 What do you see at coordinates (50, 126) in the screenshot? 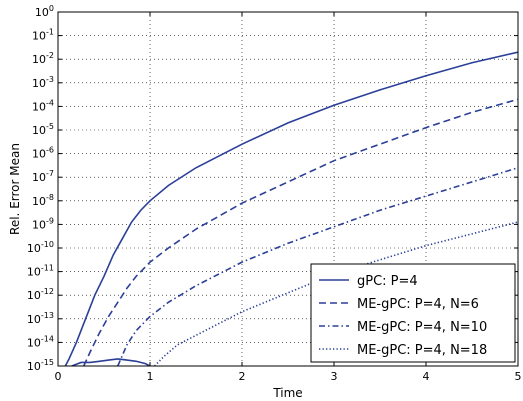
I see `y-tick-exponent: -5` at bounding box center [50, 126].